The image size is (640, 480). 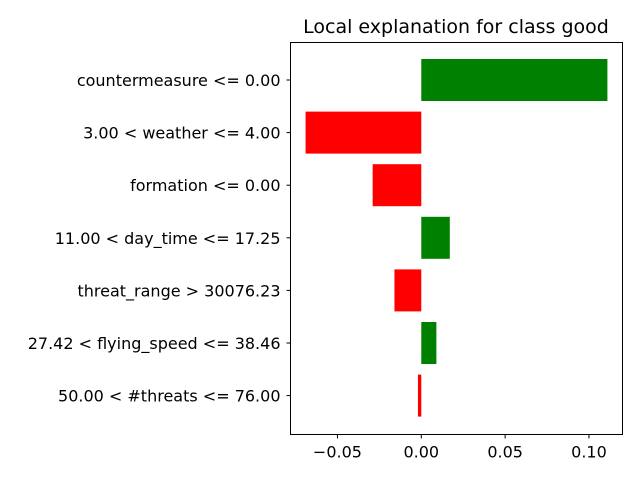 What do you see at coordinates (181, 133) in the screenshot?
I see `feature-label: 3.00 < weather <= 4.00` at bounding box center [181, 133].